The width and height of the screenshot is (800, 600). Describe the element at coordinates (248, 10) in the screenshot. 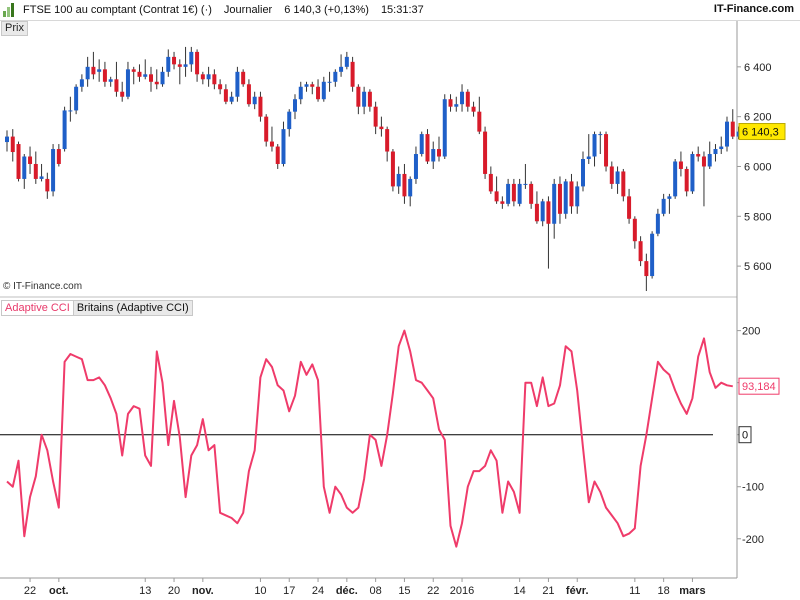

I see `period-label: Journalier` at that location.